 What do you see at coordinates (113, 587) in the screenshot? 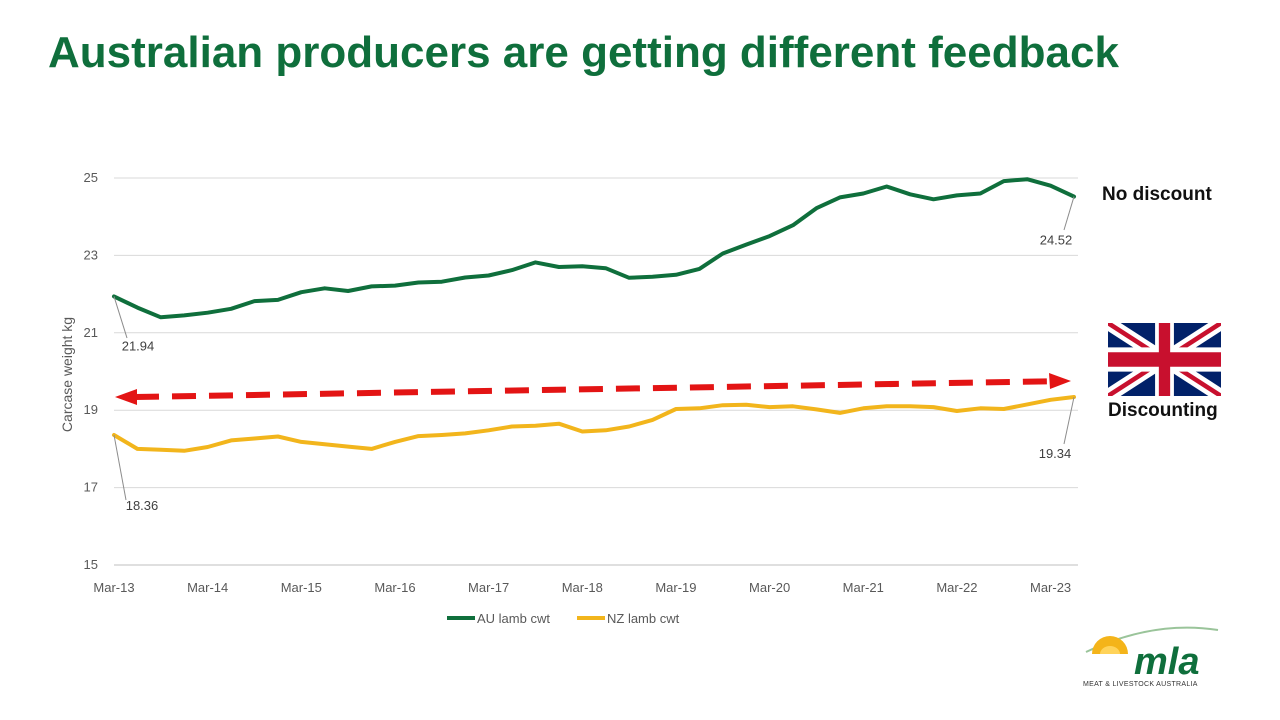
I see `x-tick-label: Mar-13` at bounding box center [113, 587].